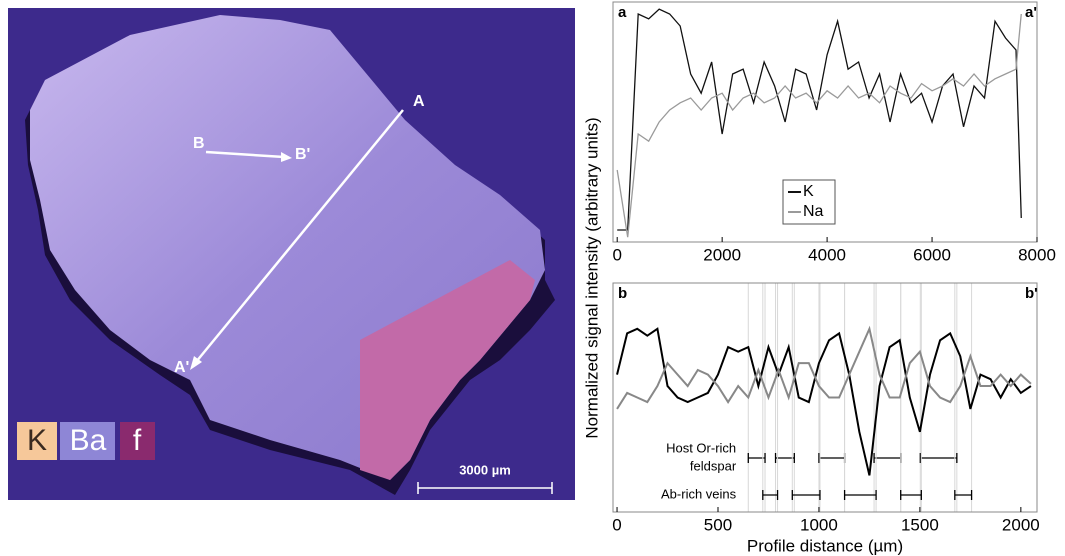  Describe the element at coordinates (713, 465) in the screenshot. I see `interval-label: feldspar` at that location.